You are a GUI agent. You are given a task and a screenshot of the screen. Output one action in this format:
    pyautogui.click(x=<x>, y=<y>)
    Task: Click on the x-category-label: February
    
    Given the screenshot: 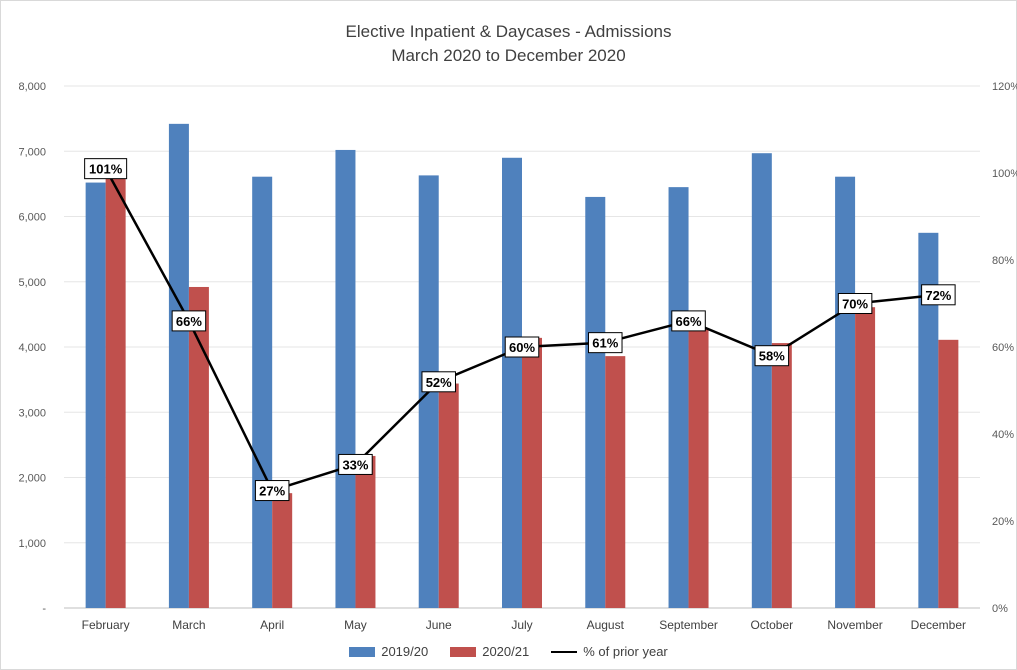 What is the action you would take?
    pyautogui.click(x=106, y=625)
    